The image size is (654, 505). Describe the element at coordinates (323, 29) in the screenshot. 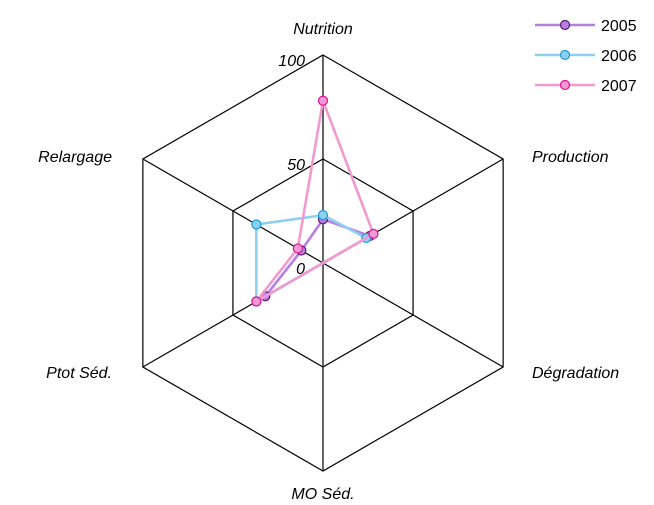

I see `axis-label-0: Nutrition` at that location.